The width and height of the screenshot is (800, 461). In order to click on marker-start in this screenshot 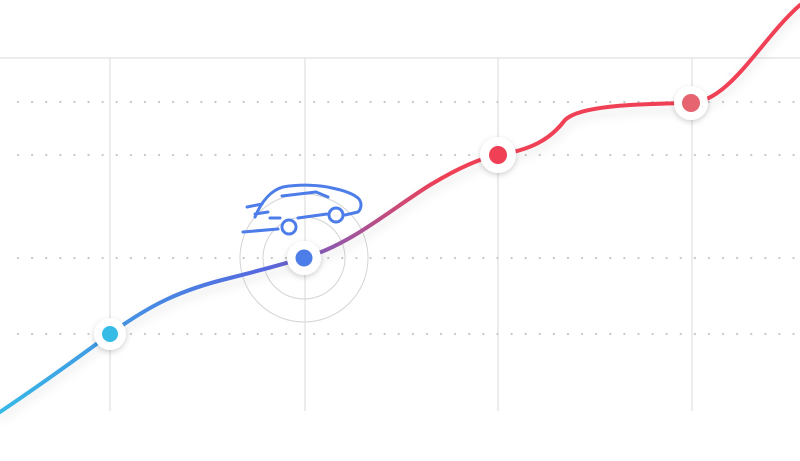, I will do `click(110, 334)`.